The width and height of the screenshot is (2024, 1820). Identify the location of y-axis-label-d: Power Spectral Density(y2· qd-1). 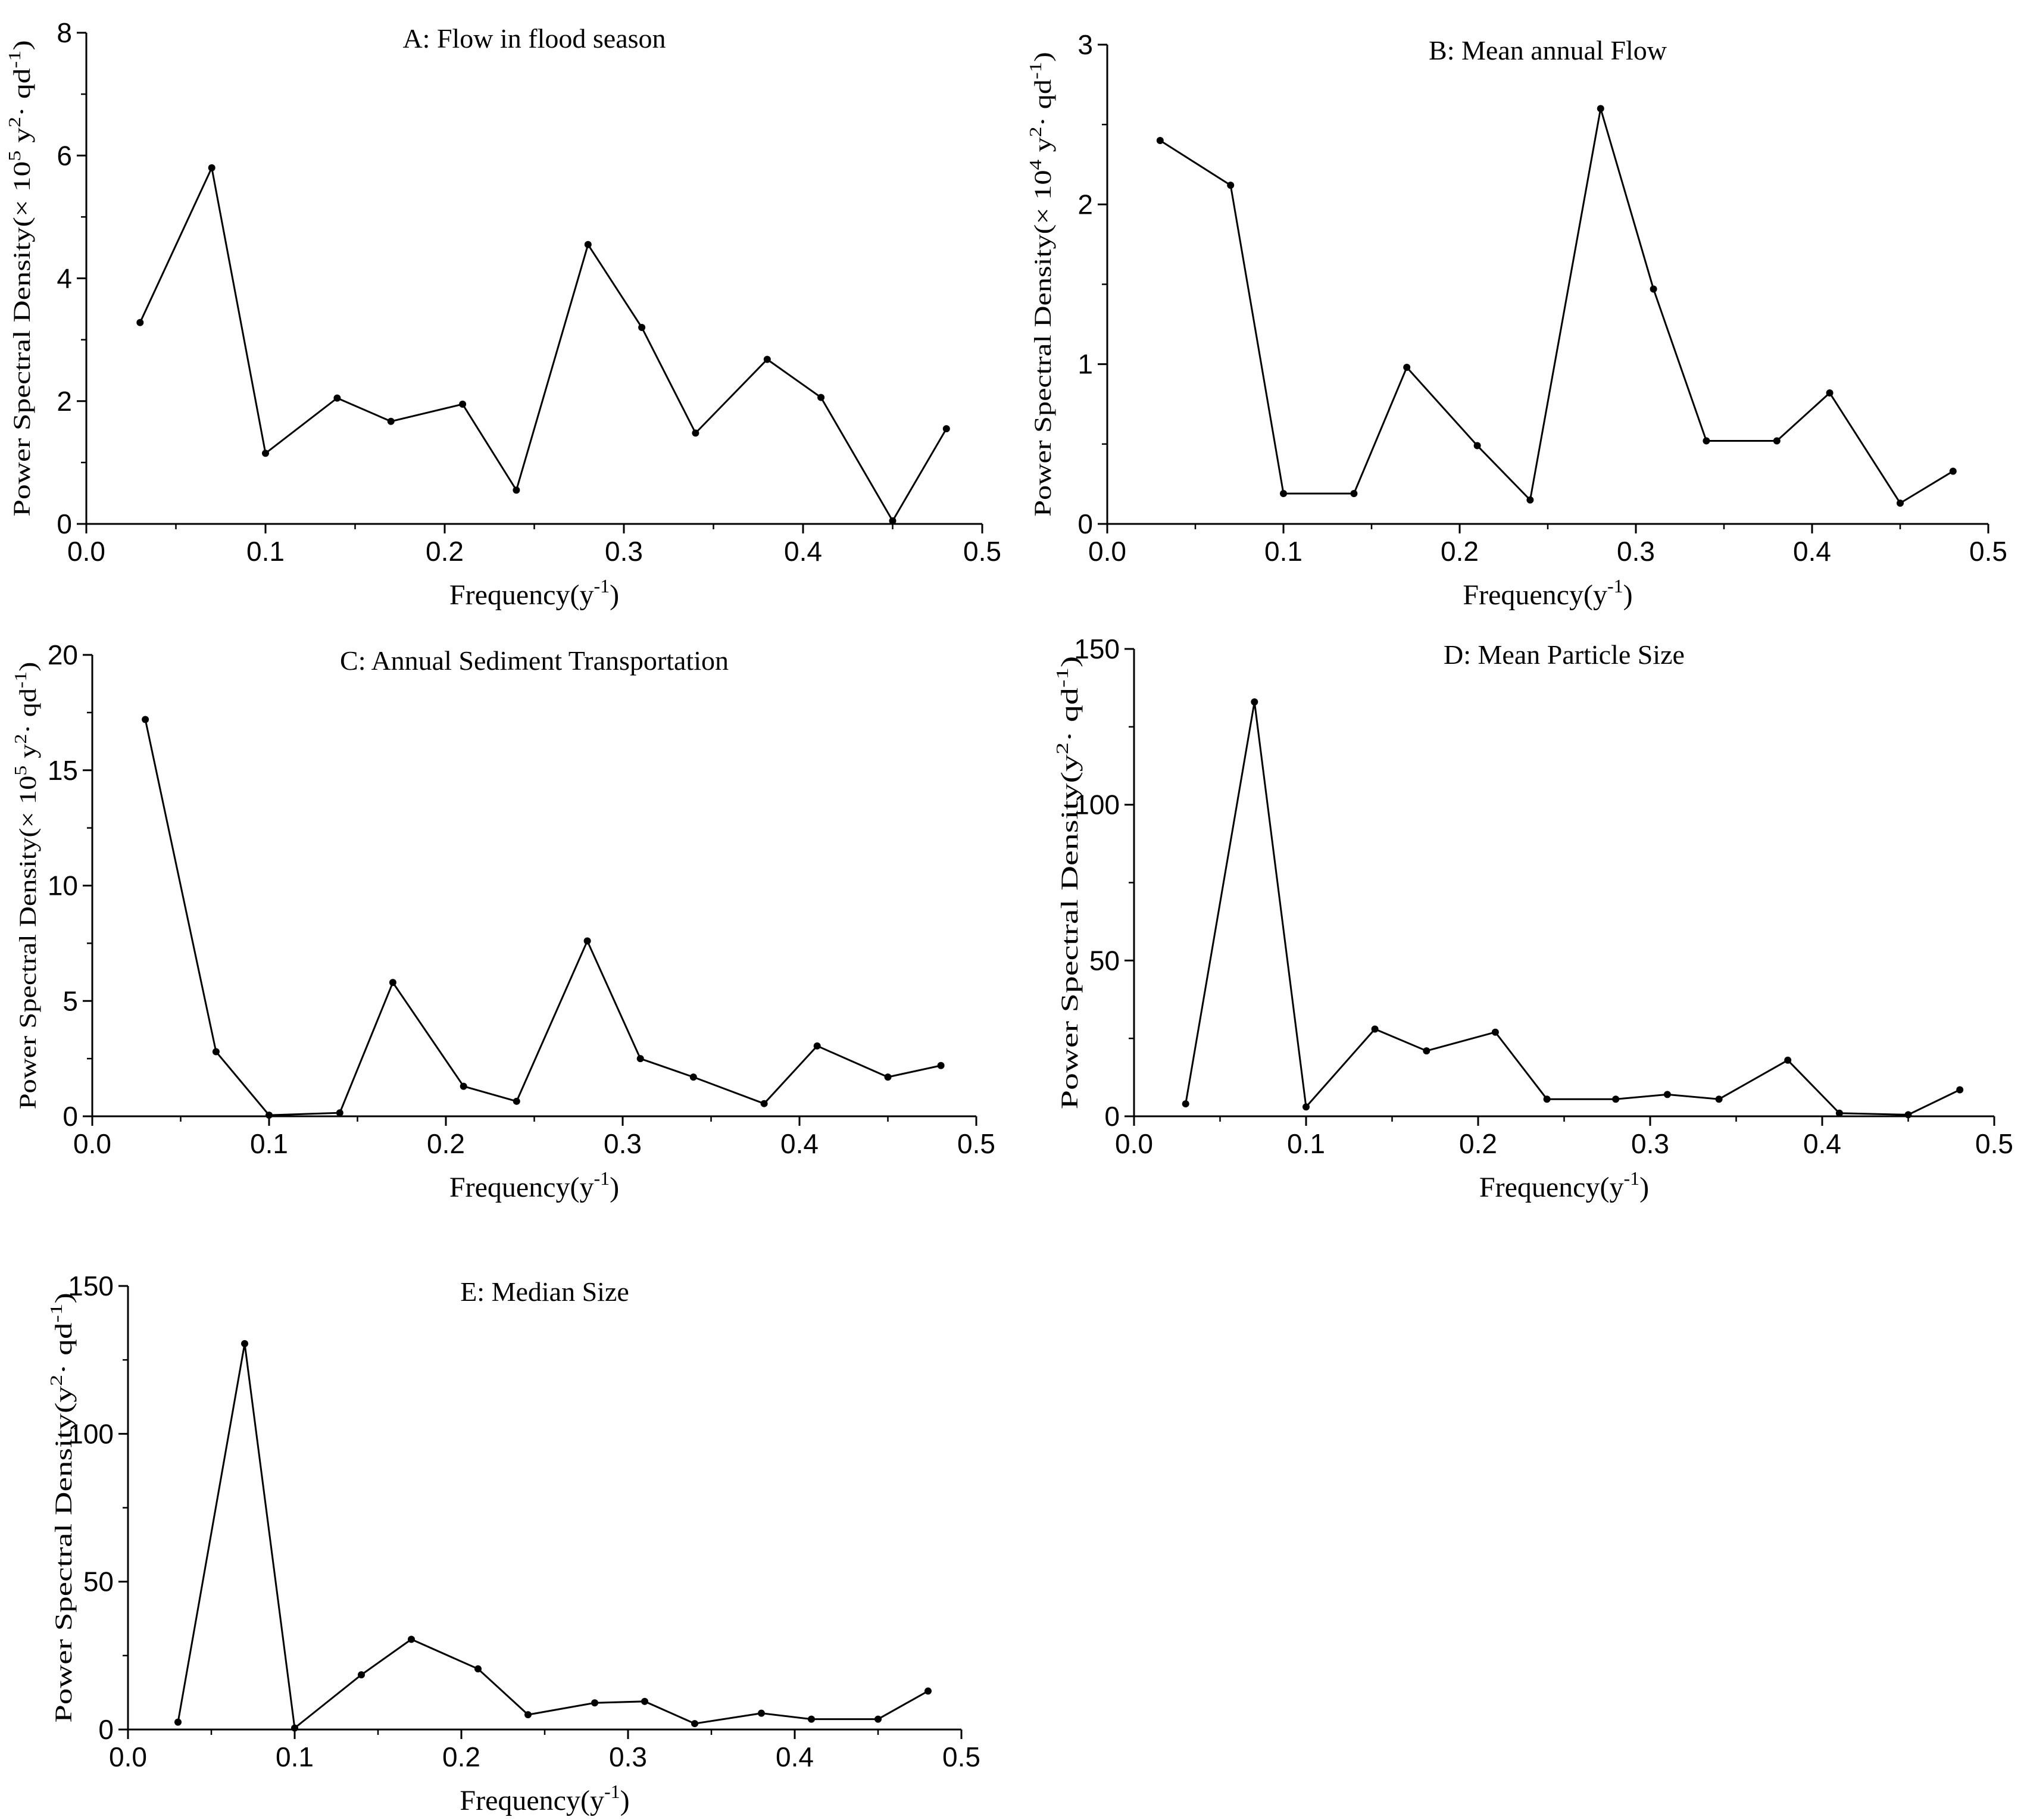
(1069, 882).